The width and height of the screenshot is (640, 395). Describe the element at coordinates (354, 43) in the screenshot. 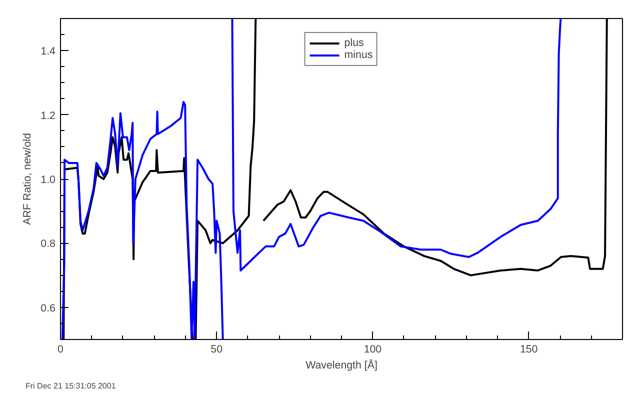

I see `legend-label: plus` at that location.